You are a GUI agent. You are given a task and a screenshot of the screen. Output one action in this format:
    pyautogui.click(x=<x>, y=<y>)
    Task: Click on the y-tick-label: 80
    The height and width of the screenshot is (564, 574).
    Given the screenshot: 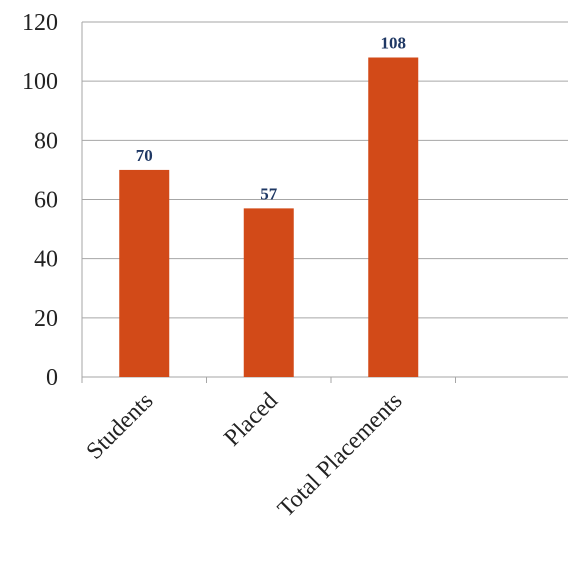 What is the action you would take?
    pyautogui.click(x=46, y=141)
    